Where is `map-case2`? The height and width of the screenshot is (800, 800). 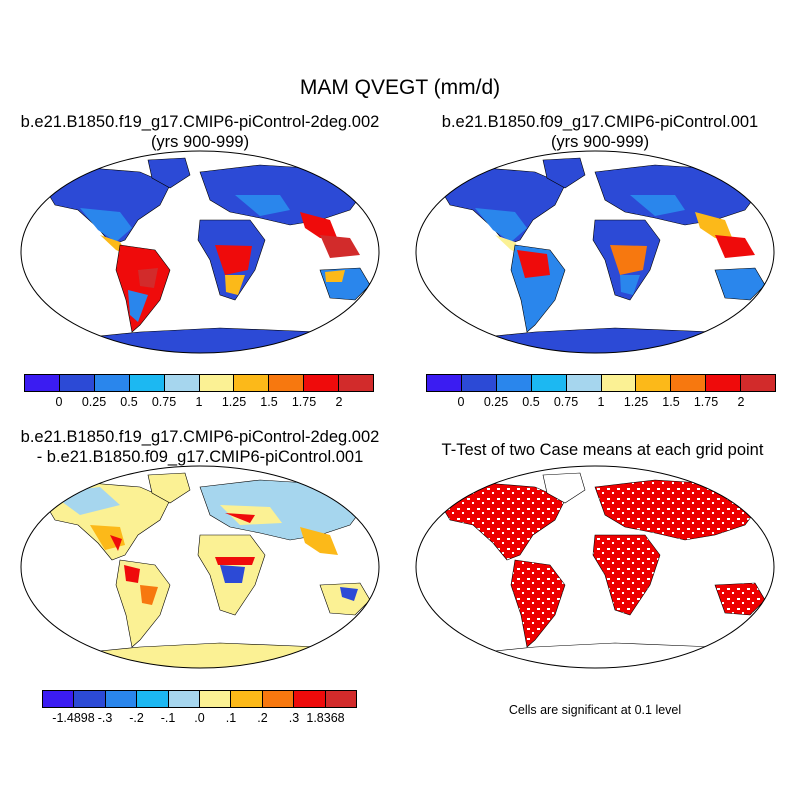 map-case2 is located at coordinates (595, 252).